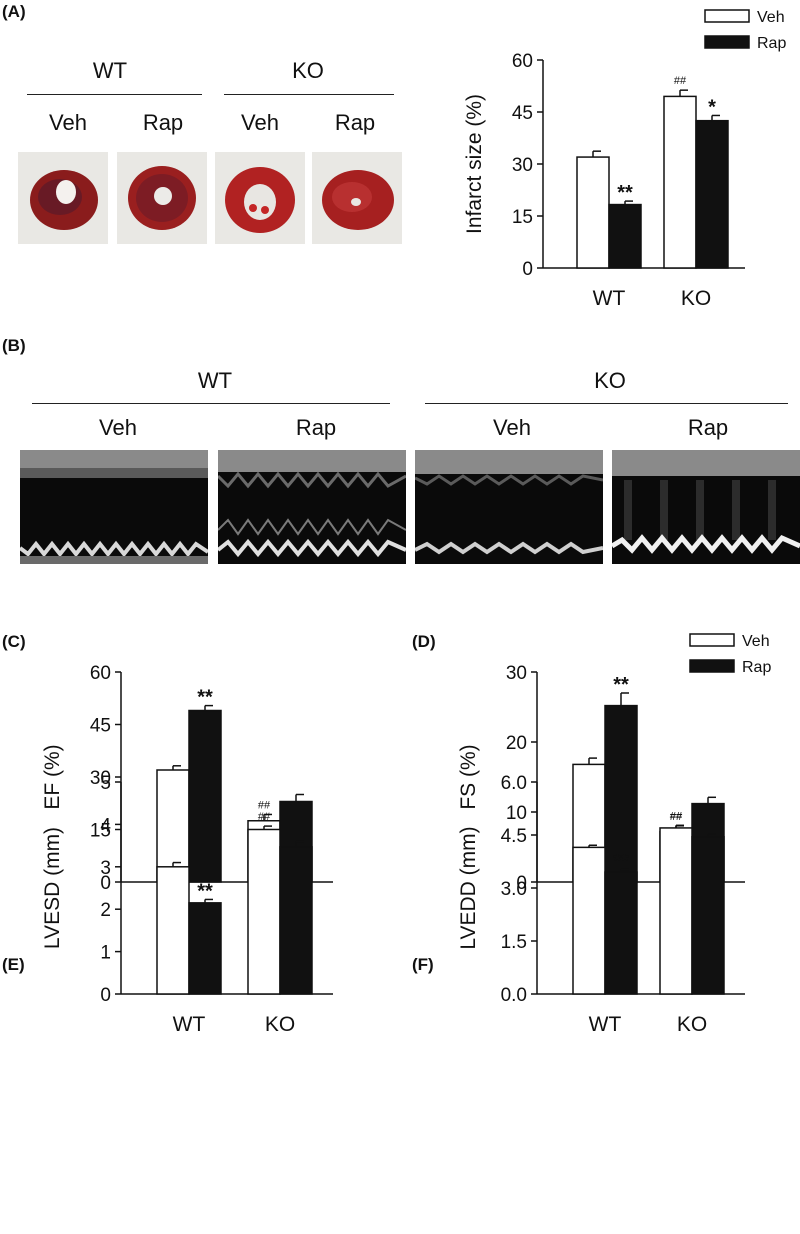  Describe the element at coordinates (474, 164) in the screenshot. I see `y-axis-label: Infarct size (%)` at that location.